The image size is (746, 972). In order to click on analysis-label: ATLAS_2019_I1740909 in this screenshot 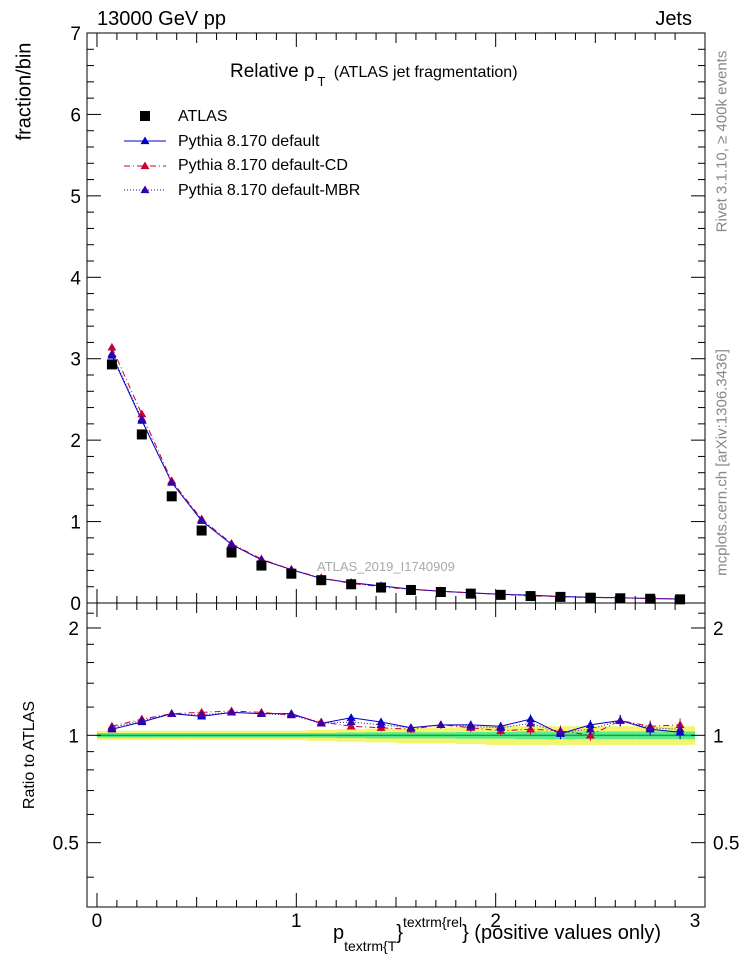, I will do `click(386, 566)`.